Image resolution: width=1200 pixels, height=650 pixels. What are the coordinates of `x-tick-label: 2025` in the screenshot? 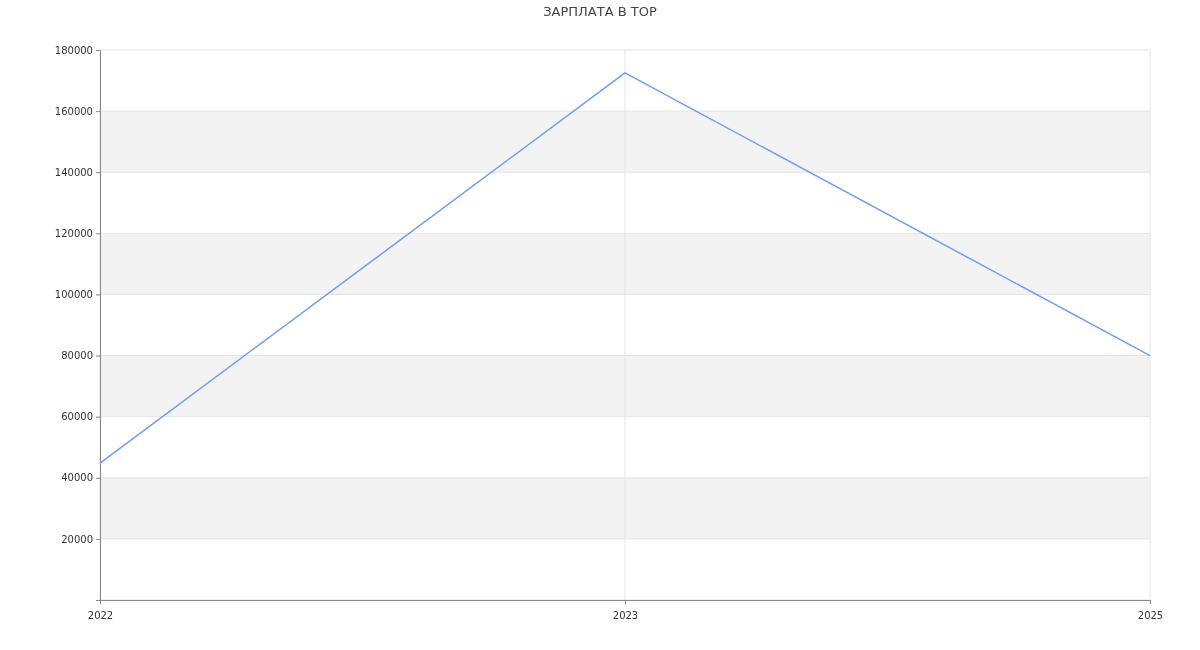 It's located at (1150, 616).